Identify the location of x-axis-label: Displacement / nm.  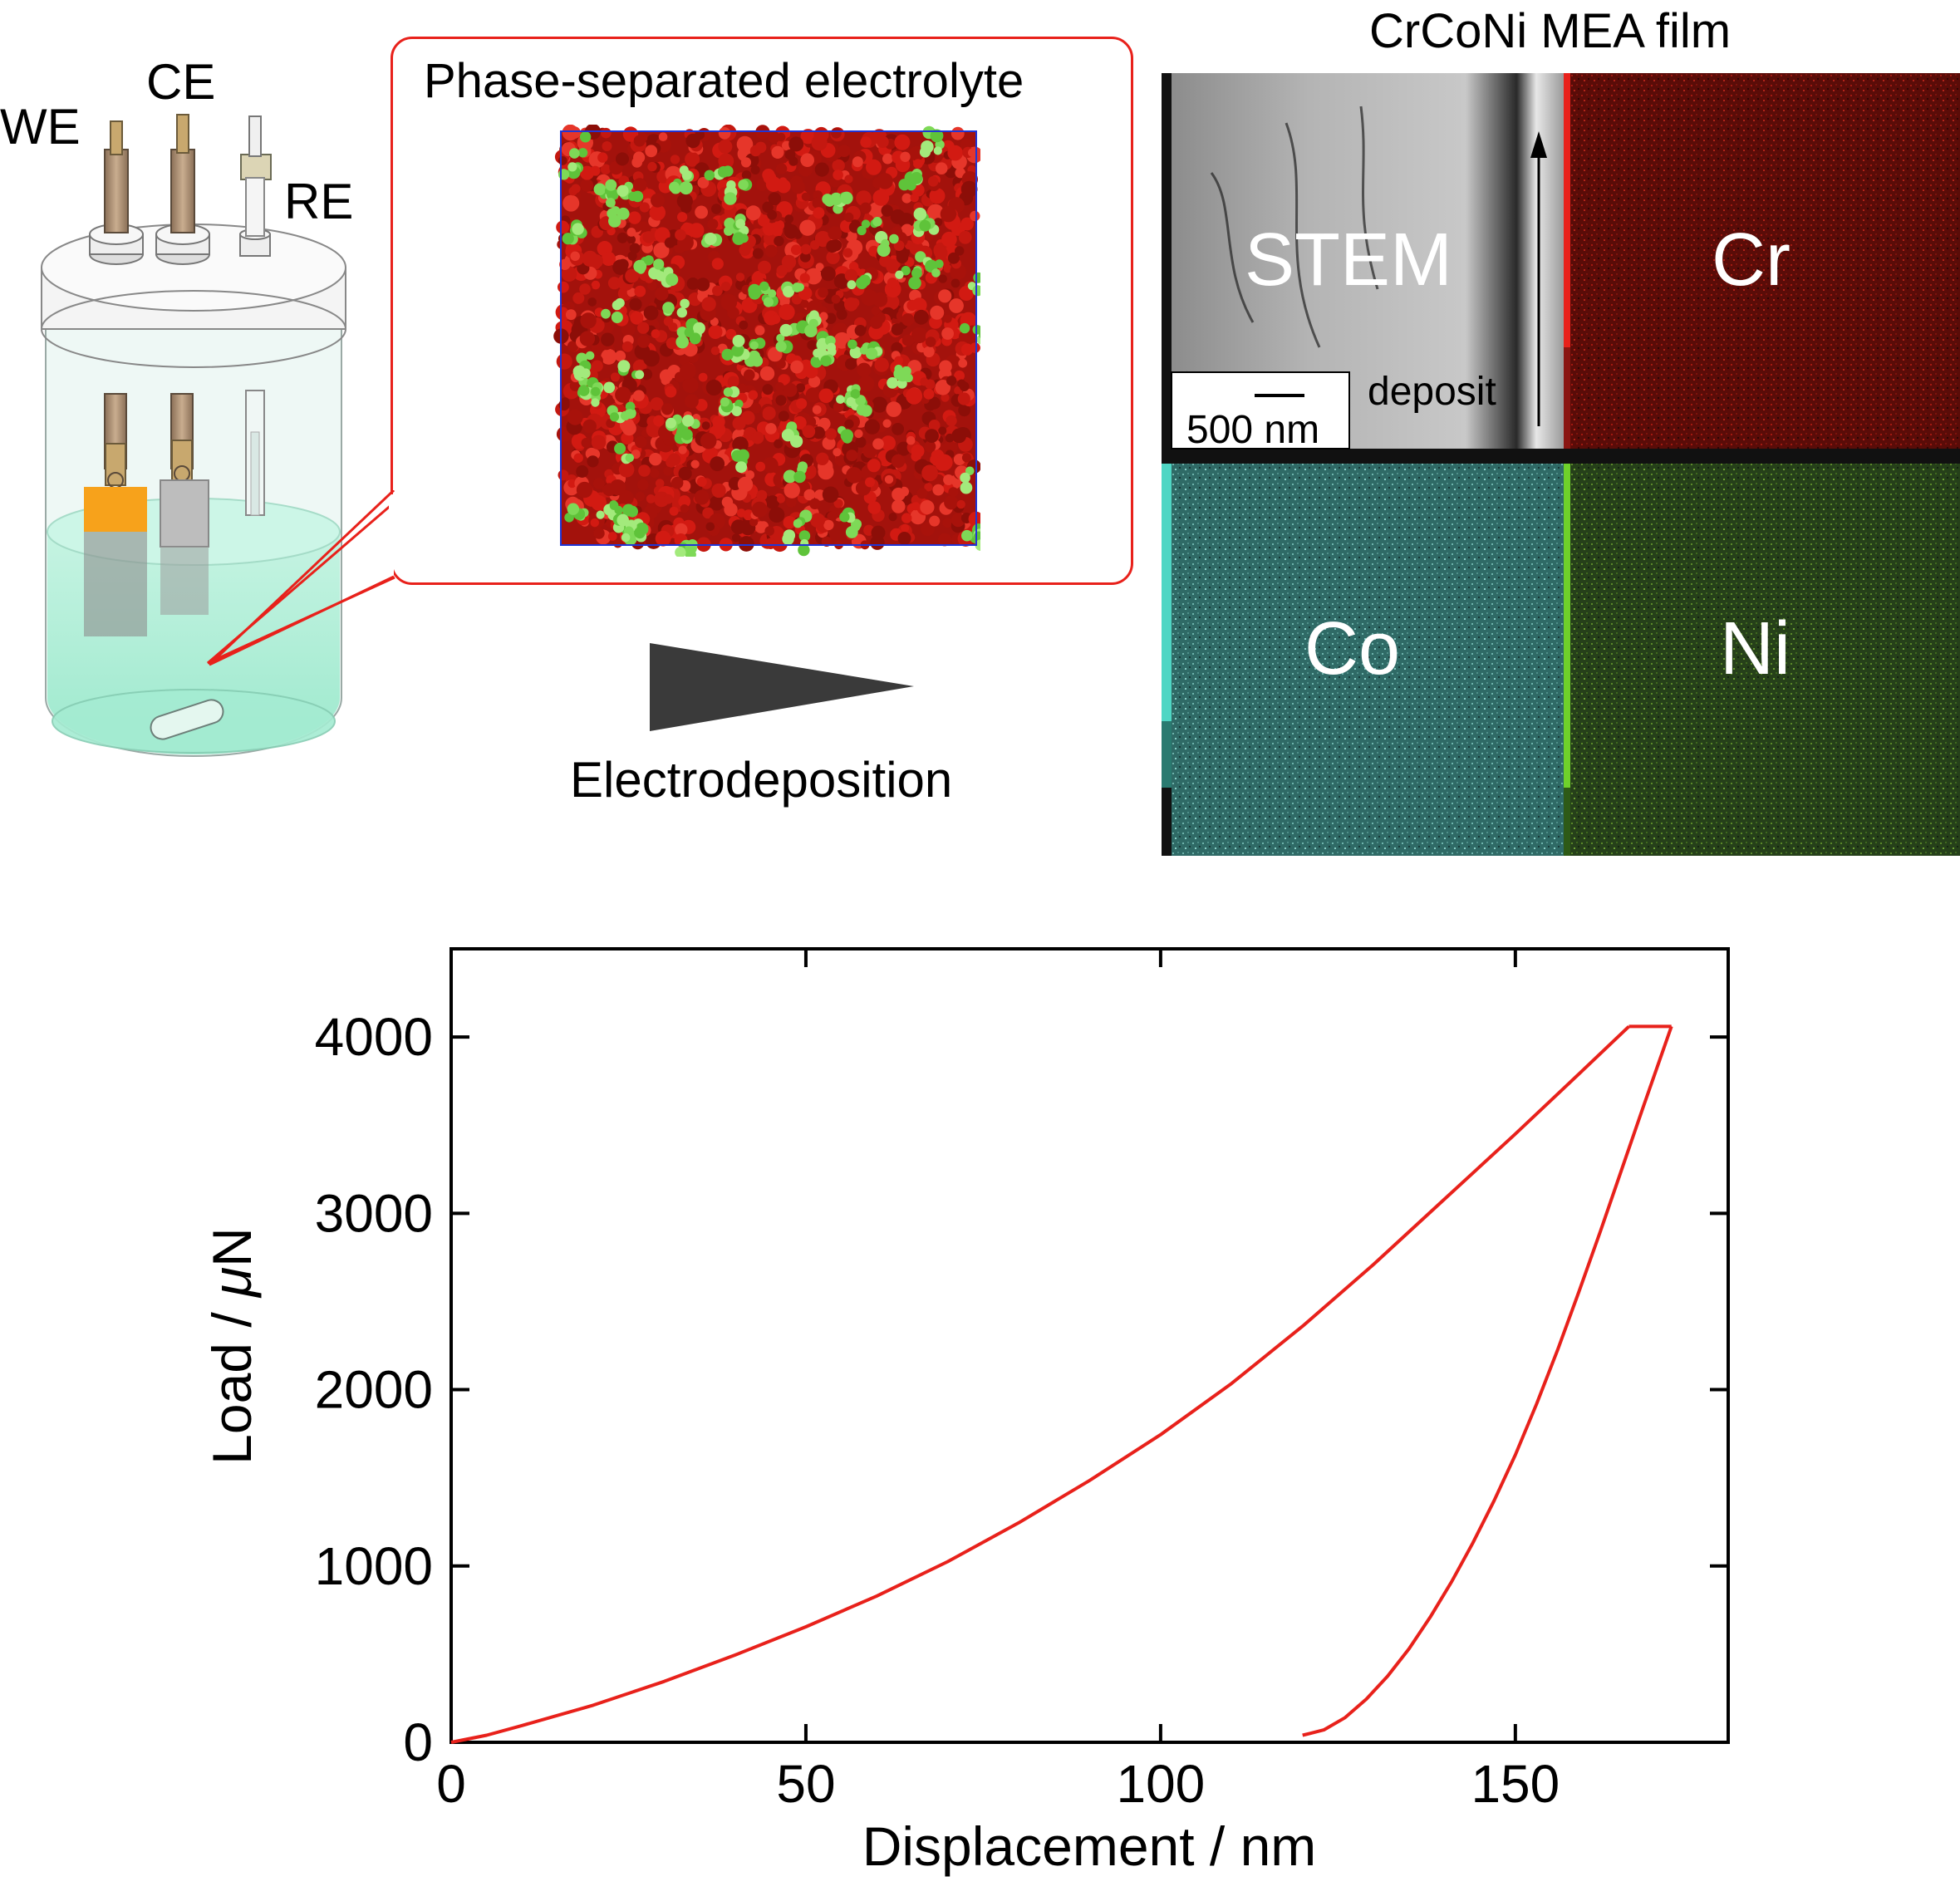
(1089, 1846).